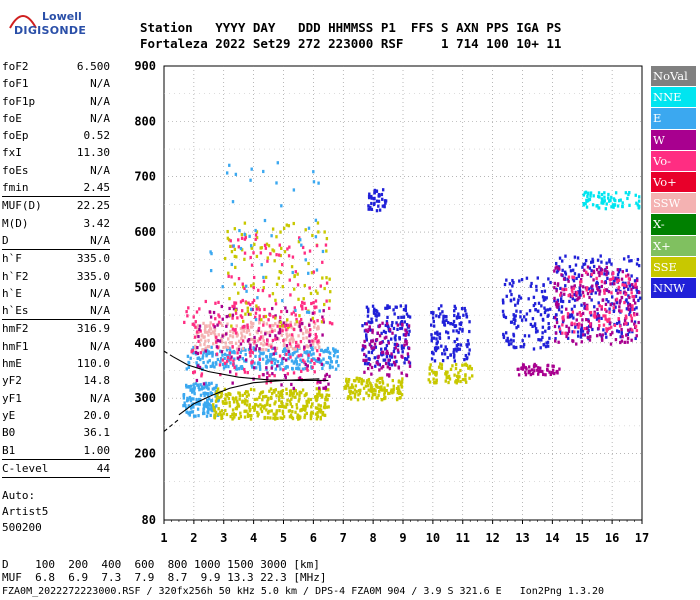 The image size is (700, 600). Describe the element at coordinates (145, 121) in the screenshot. I see `y-tick-label: 800` at that location.